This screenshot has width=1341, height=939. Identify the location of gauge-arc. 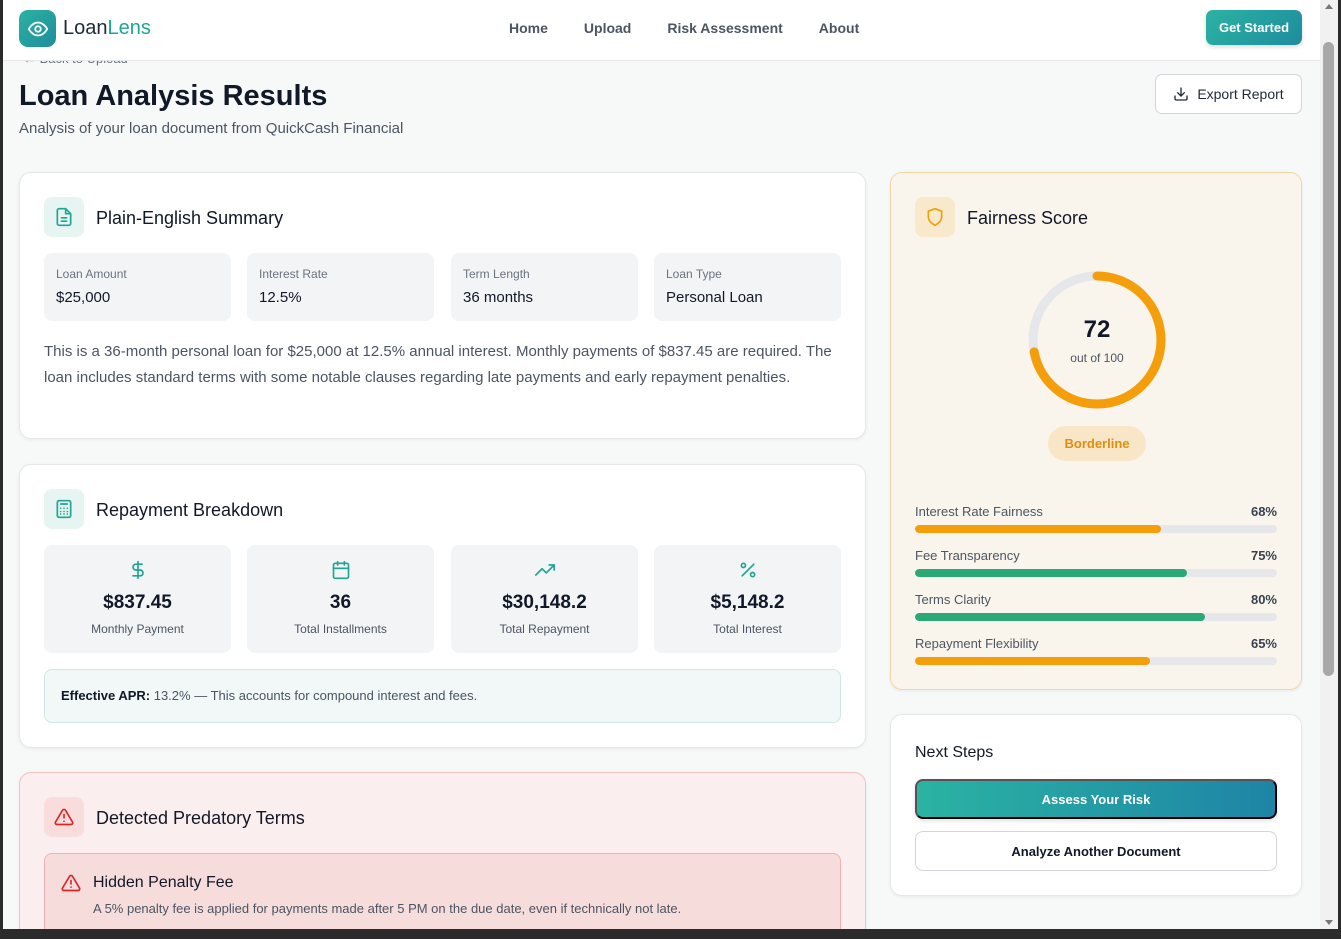
(1097, 340).